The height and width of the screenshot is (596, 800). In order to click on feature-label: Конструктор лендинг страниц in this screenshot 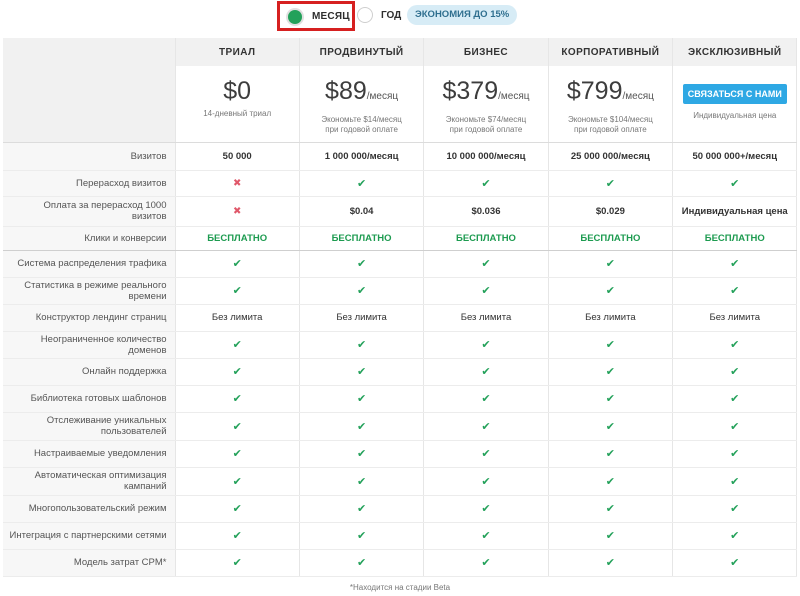, I will do `click(89, 318)`.